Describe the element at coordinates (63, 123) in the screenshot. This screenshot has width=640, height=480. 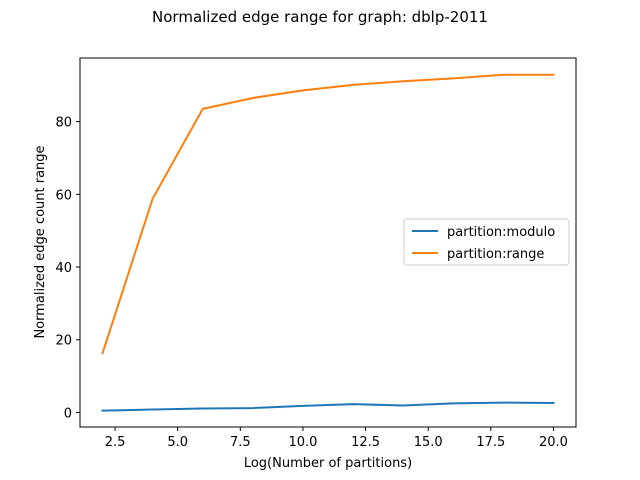
I see `y-tick-label: 80` at that location.